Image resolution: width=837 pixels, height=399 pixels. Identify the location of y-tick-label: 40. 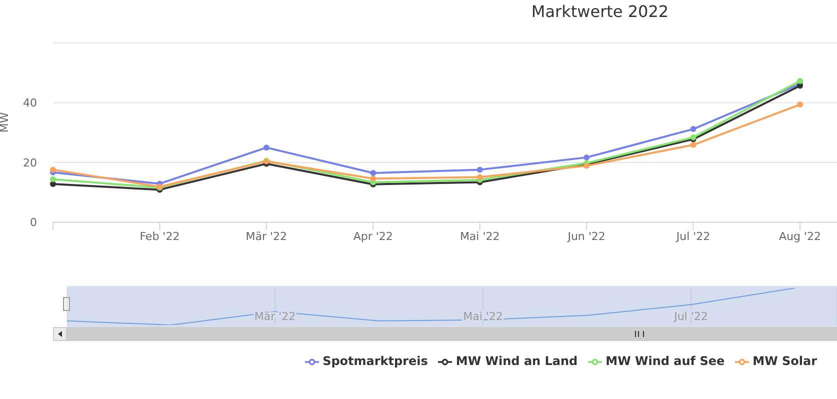
(30, 103).